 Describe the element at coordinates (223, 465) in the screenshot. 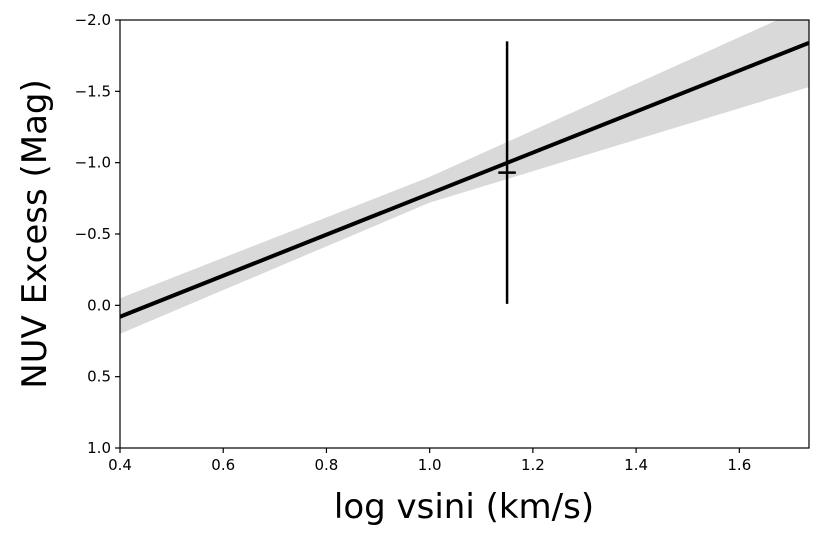

I see `x-tick-label: 0.6` at that location.